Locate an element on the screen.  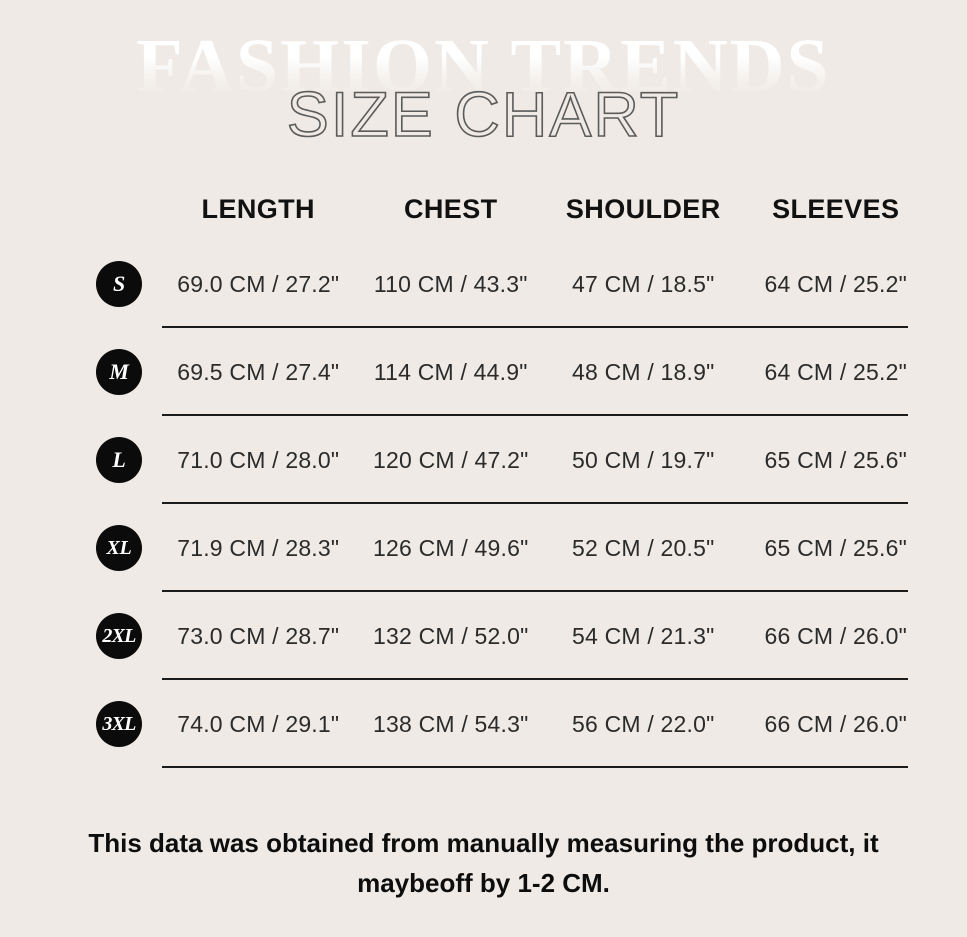
size-cell: 3XL is located at coordinates (129, 724).